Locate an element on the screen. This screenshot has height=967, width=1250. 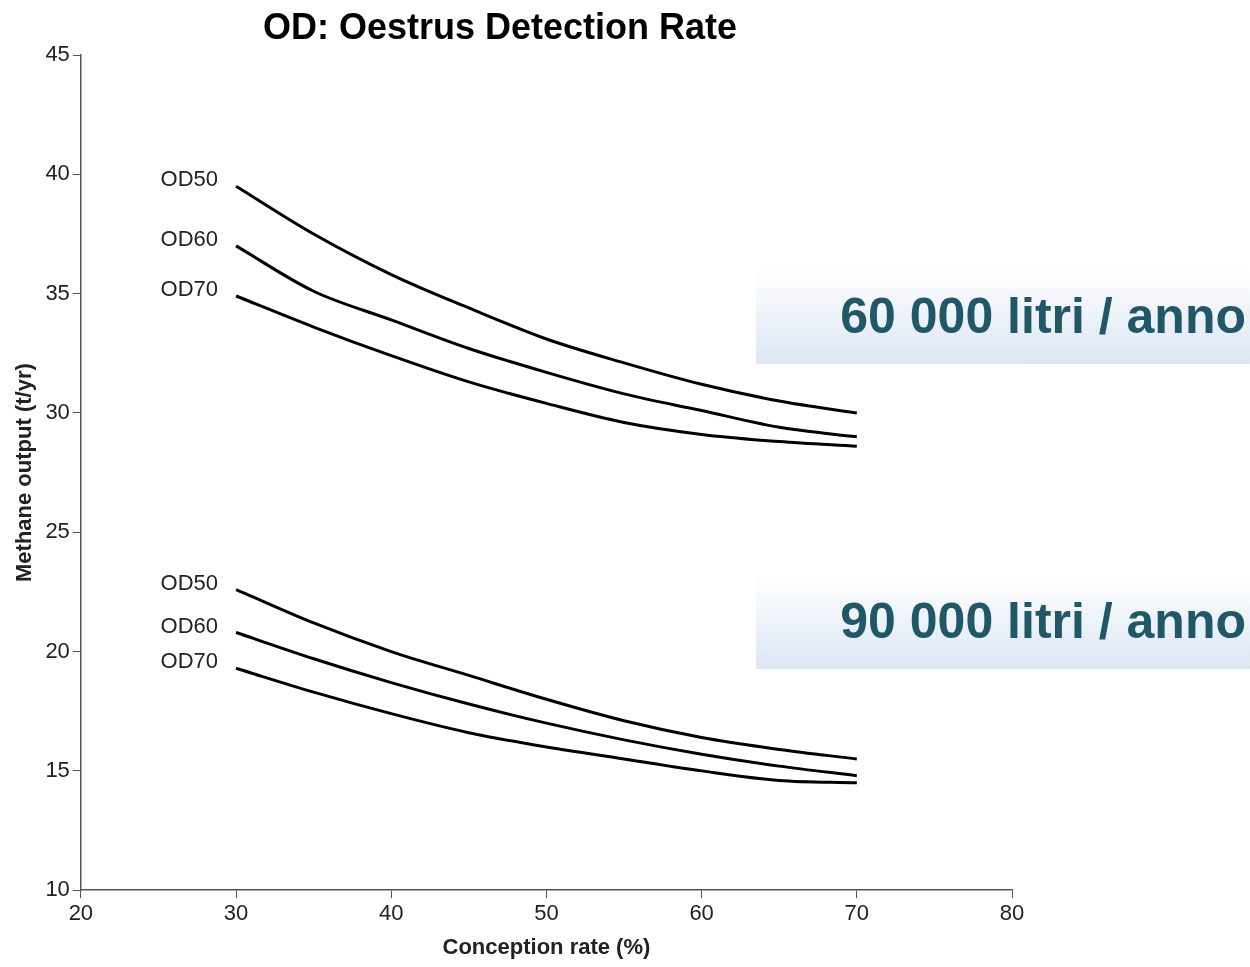
y-tick-label: 15 is located at coordinates (57, 769).